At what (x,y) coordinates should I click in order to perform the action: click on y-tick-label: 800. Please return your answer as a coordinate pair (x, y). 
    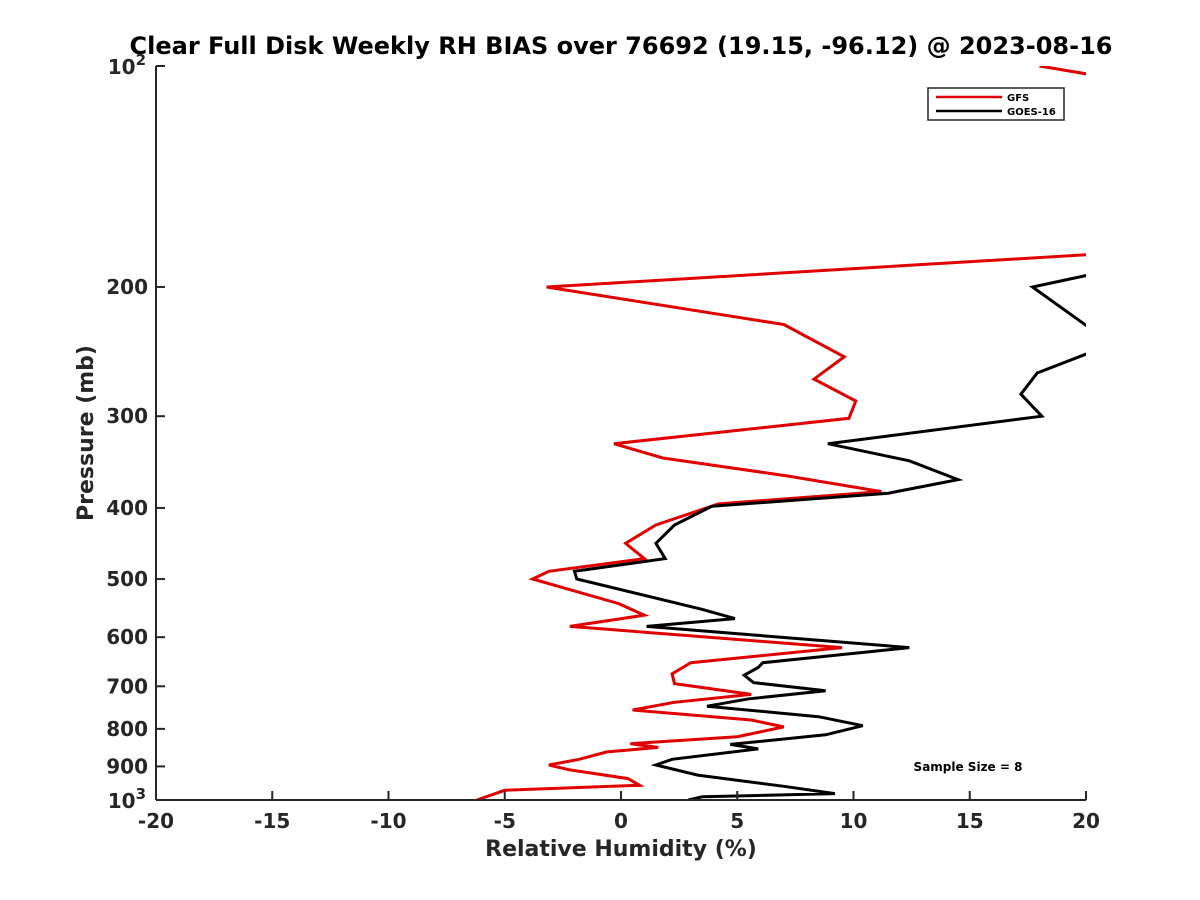
    Looking at the image, I should click on (127, 729).